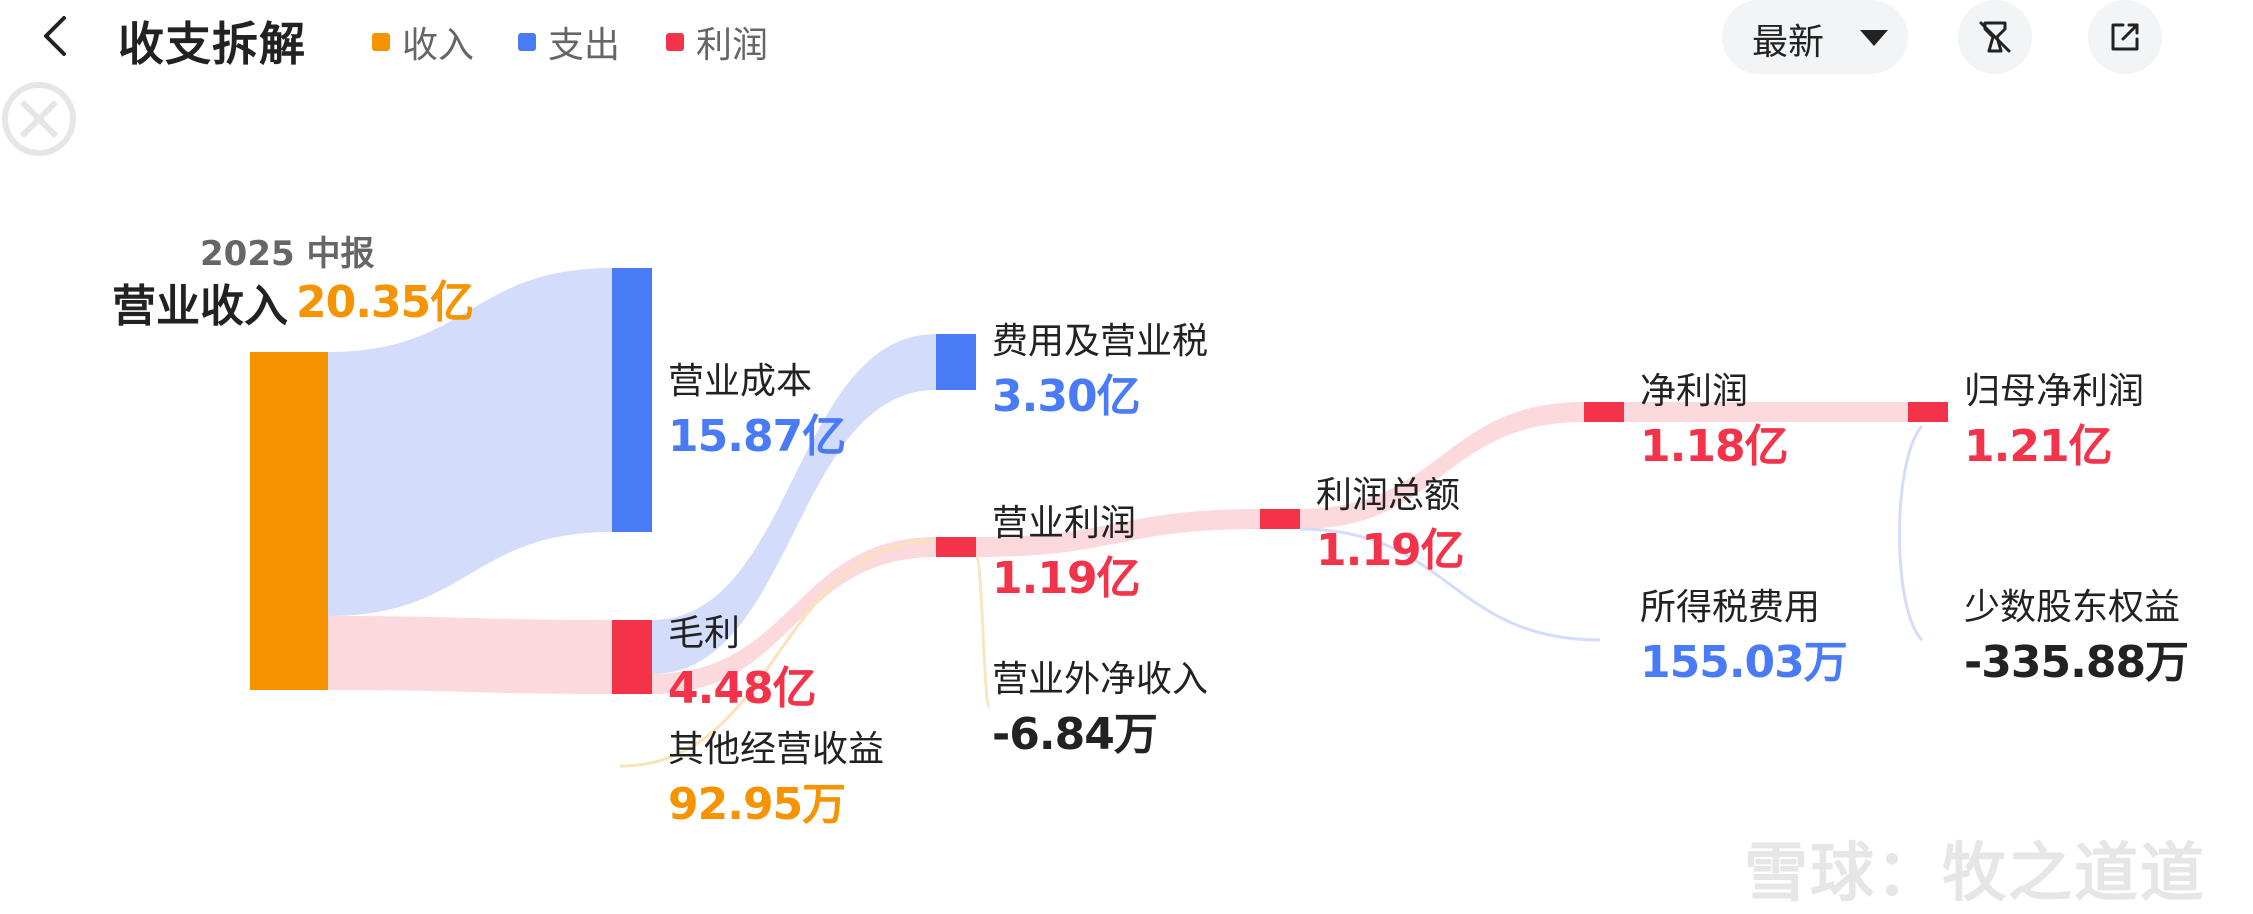  Describe the element at coordinates (39, 119) in the screenshot. I see `xueqiu-logo-icon` at that location.